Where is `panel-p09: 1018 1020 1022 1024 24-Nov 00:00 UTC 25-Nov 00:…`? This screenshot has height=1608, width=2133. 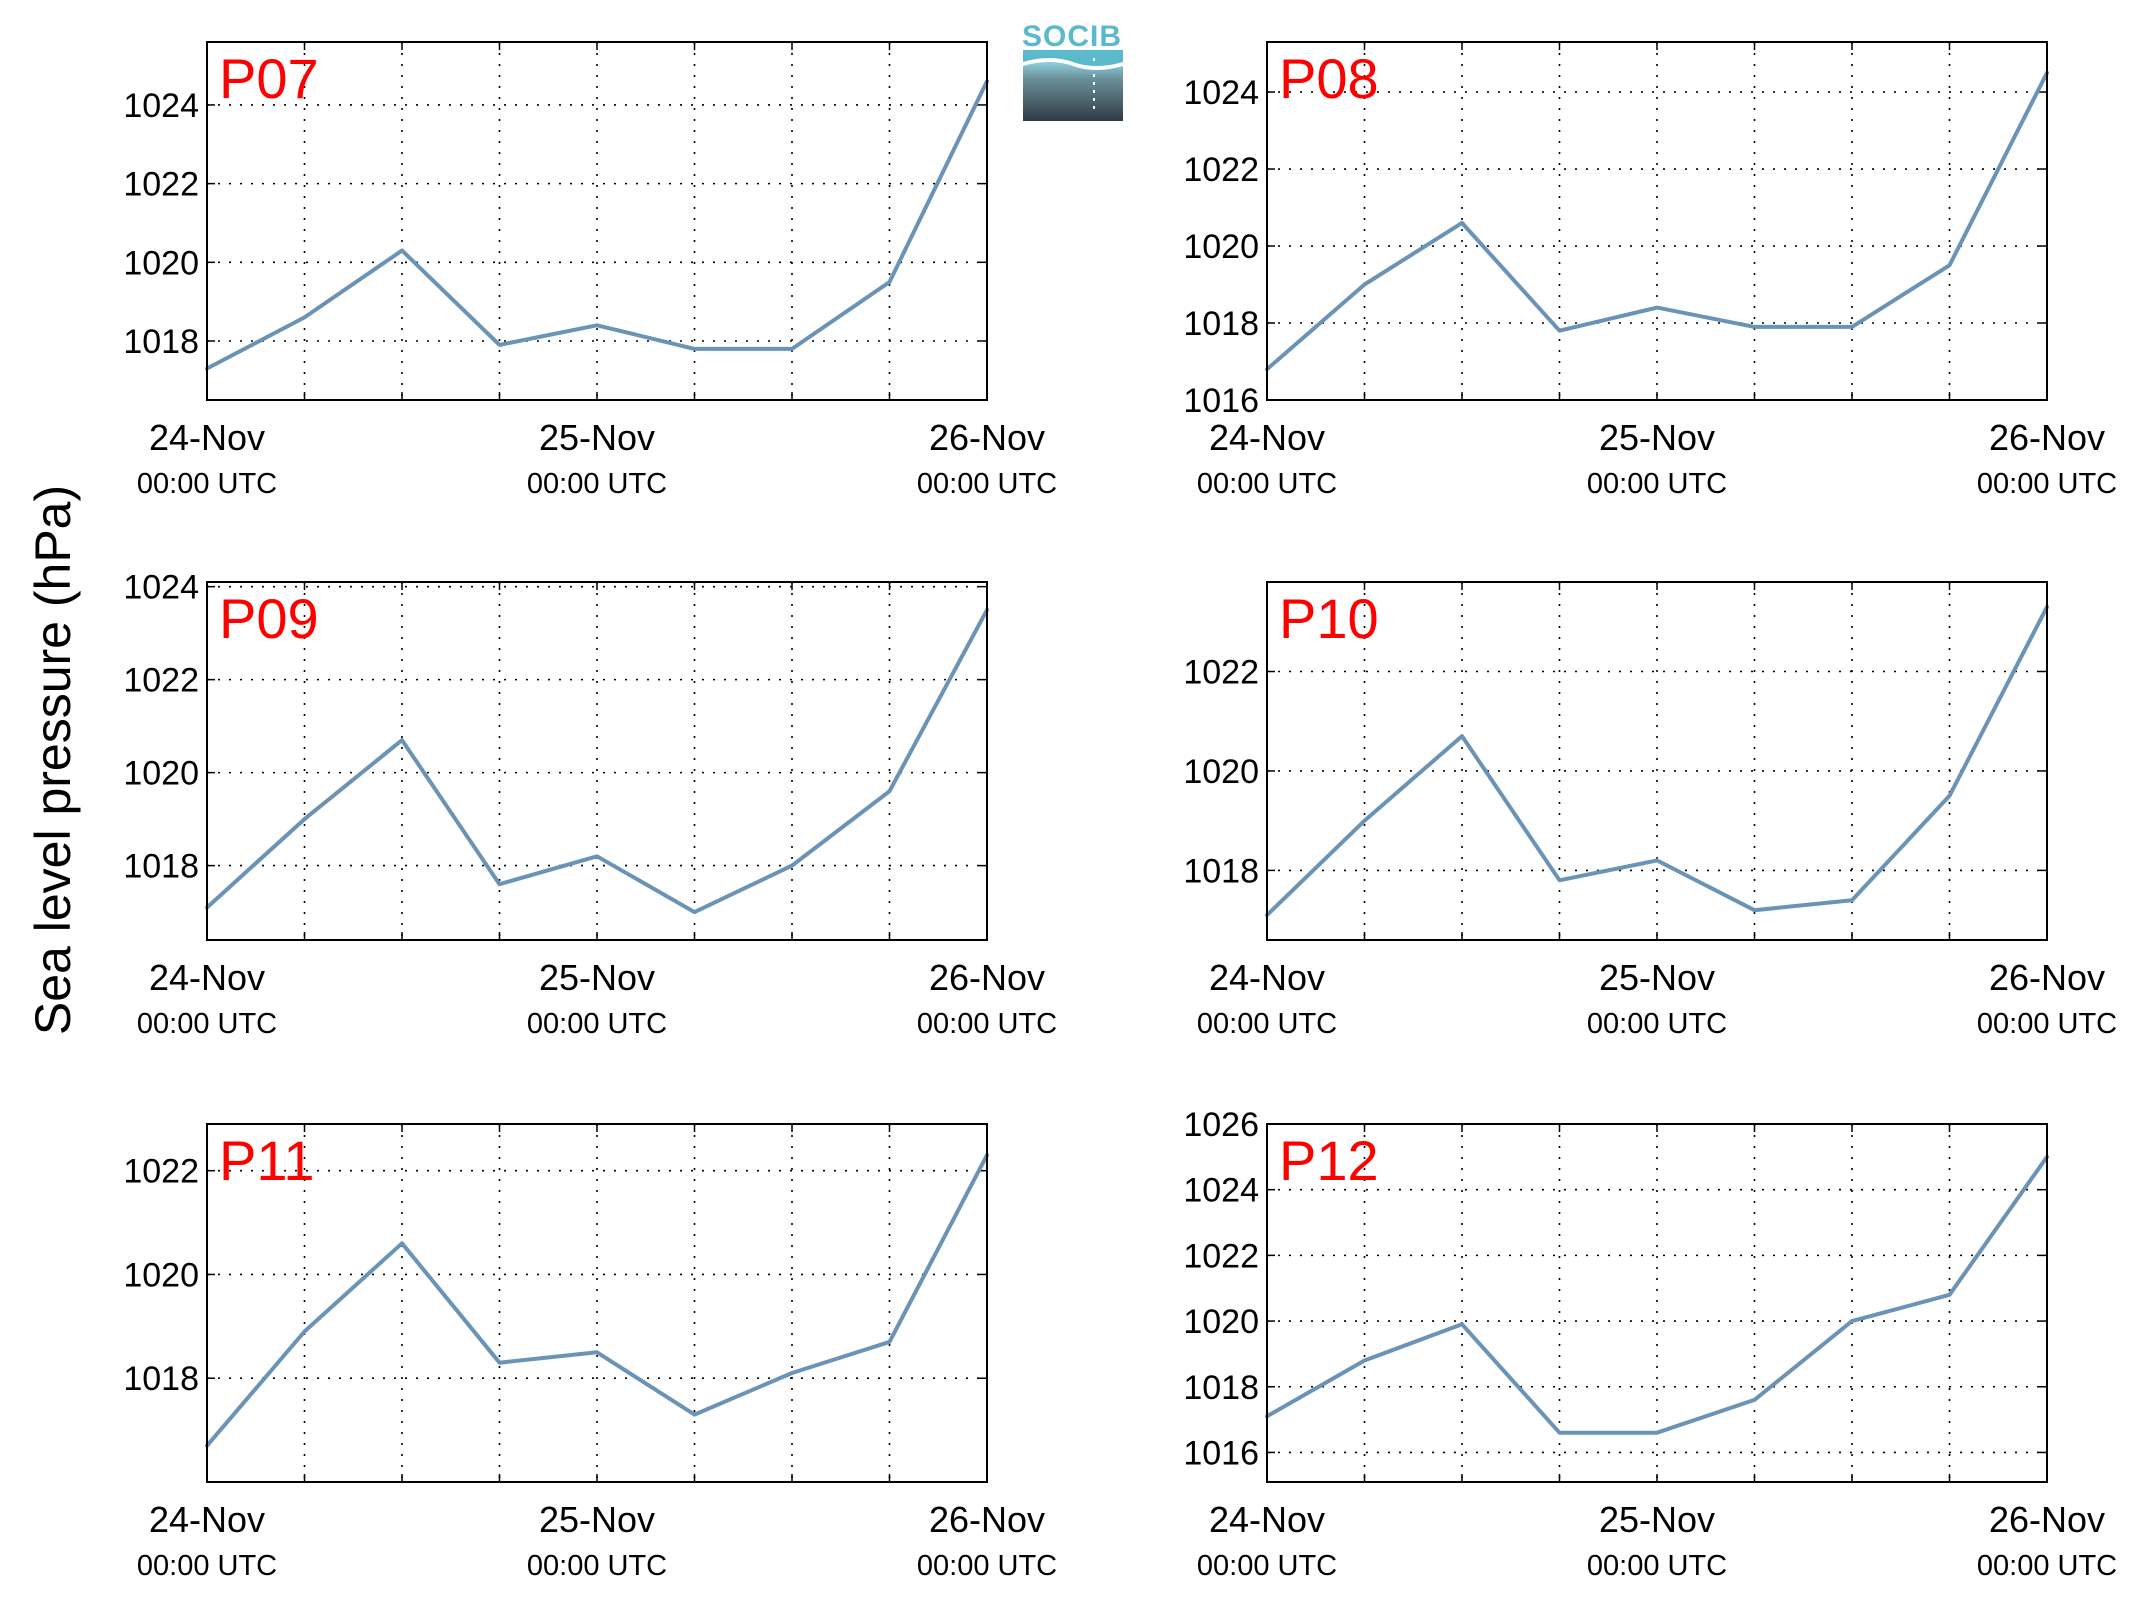
panel-p09: 1018 1020 1022 1024 24-Nov 00:00 UTC 25-Nov 00:… is located at coordinates (590, 804).